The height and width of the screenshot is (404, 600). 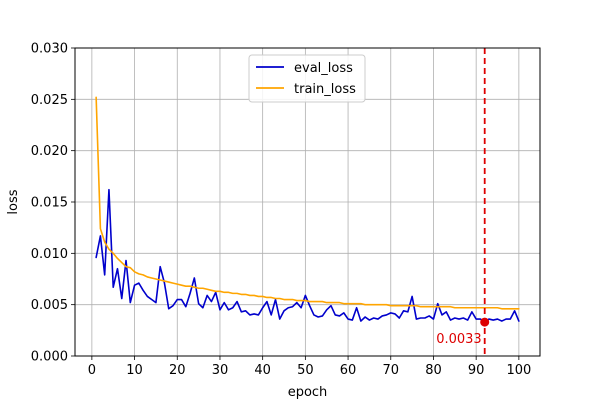 What do you see at coordinates (390, 370) in the screenshot?
I see `x-tick-label: 70` at bounding box center [390, 370].